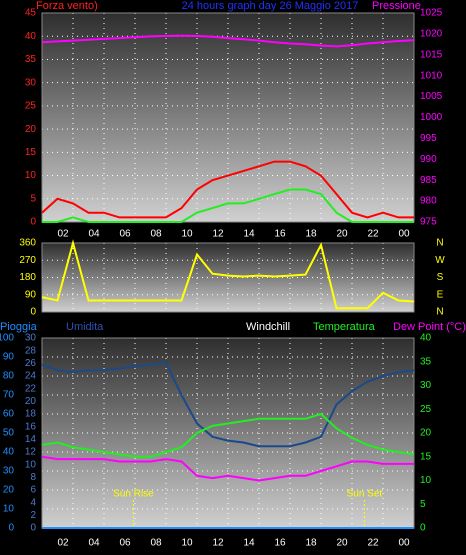  What do you see at coordinates (426, 409) in the screenshot?
I see `y2-tick-label: 25` at bounding box center [426, 409].